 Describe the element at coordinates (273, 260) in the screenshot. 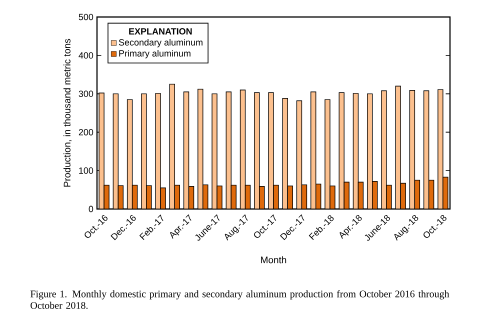

I see `x-axis-title: Month` at that location.